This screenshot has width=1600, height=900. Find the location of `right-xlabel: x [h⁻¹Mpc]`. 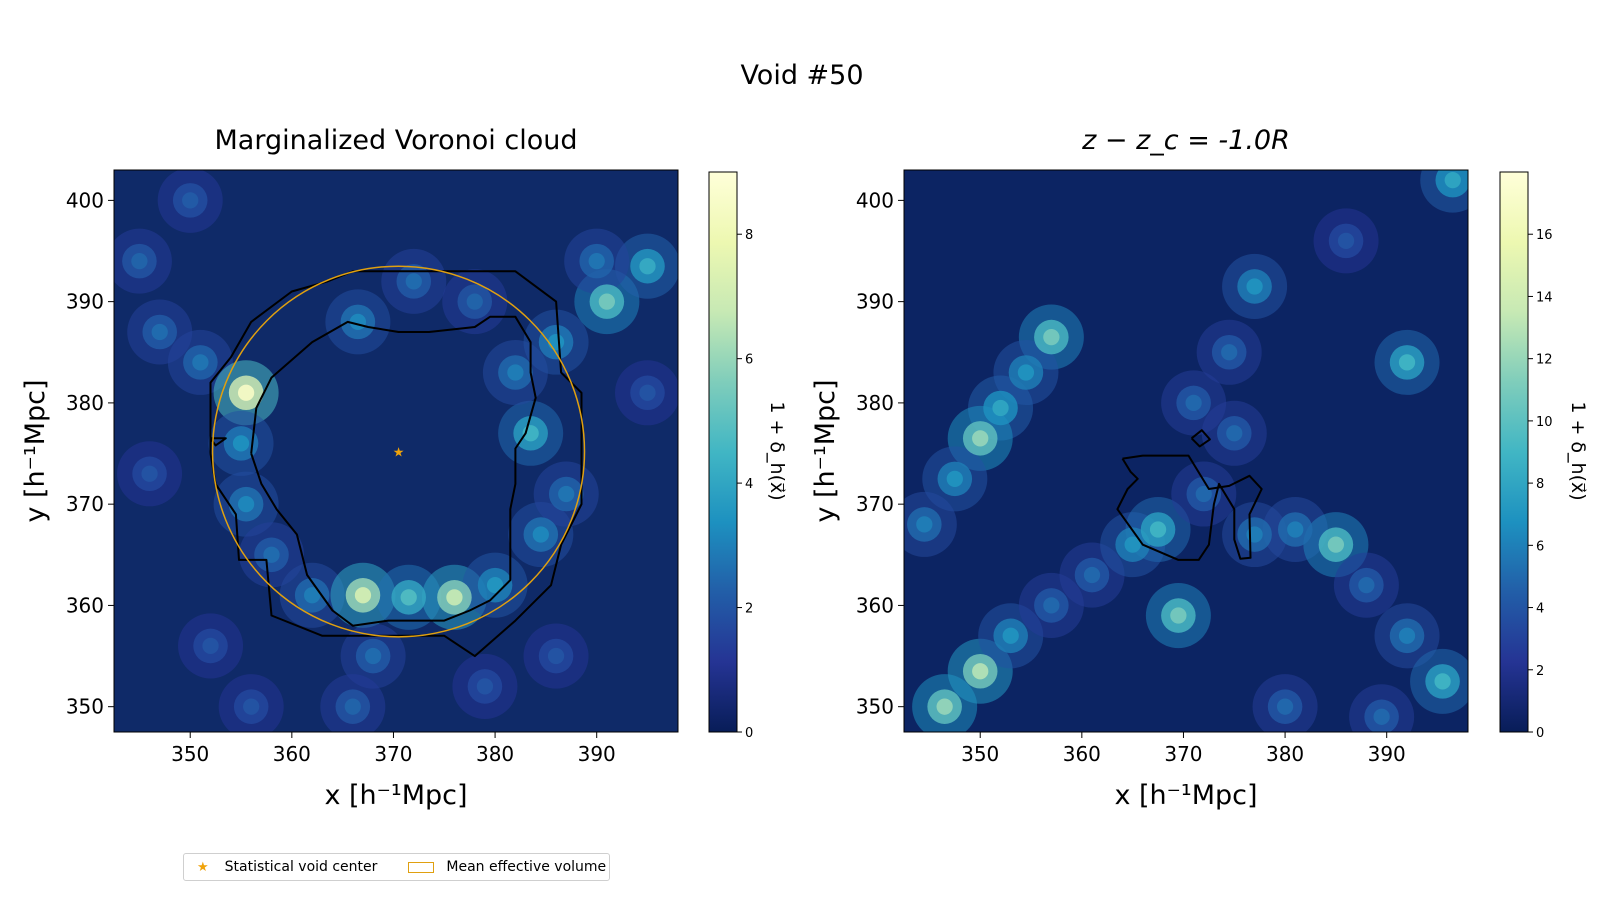

right-xlabel: x [h⁻¹Mpc] is located at coordinates (1185, 795).